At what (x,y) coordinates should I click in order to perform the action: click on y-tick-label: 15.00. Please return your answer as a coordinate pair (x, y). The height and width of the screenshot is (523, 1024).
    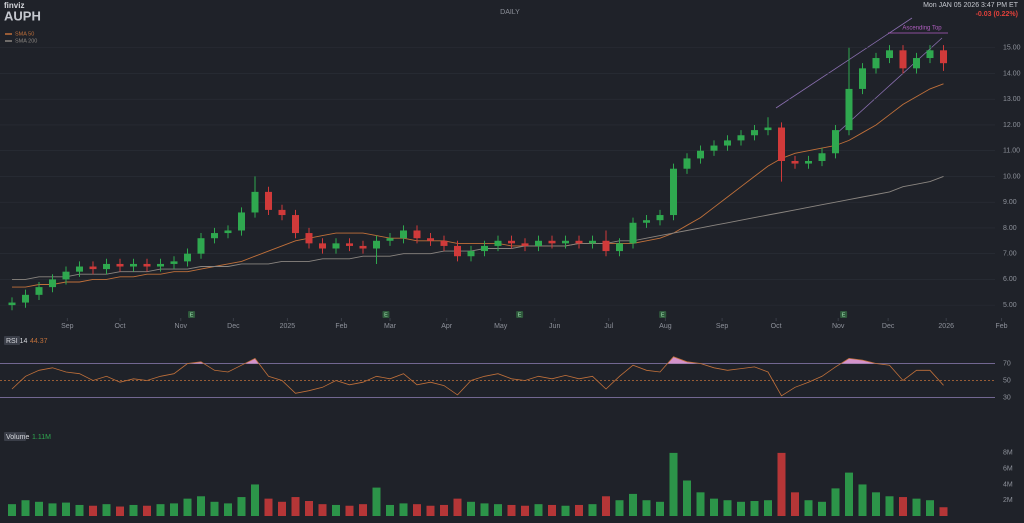
    Looking at the image, I should click on (1012, 48).